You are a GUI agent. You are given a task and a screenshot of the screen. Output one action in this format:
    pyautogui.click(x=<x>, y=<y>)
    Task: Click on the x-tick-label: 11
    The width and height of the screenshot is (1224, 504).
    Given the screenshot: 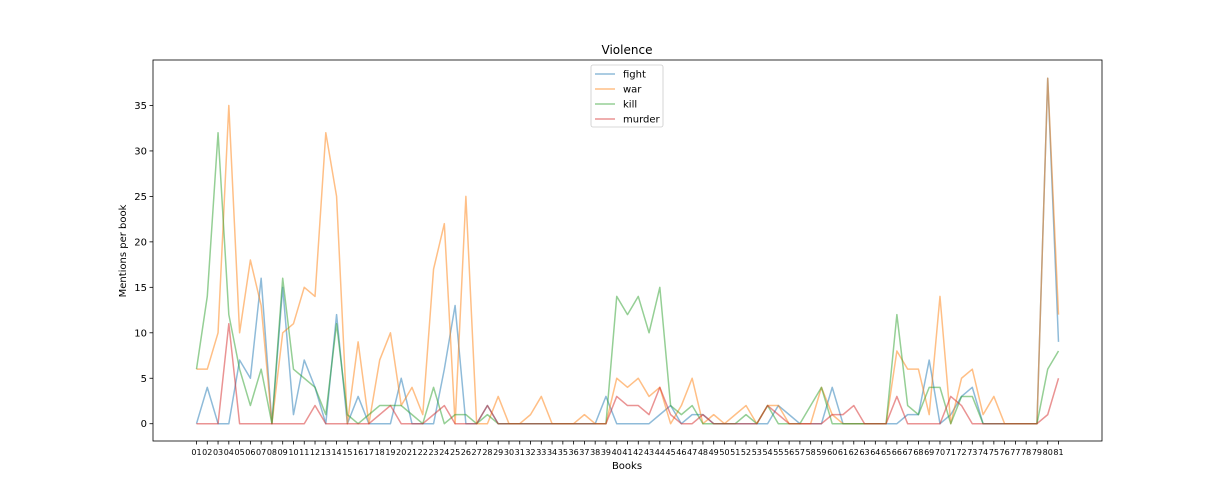 What is the action you would take?
    pyautogui.click(x=304, y=452)
    